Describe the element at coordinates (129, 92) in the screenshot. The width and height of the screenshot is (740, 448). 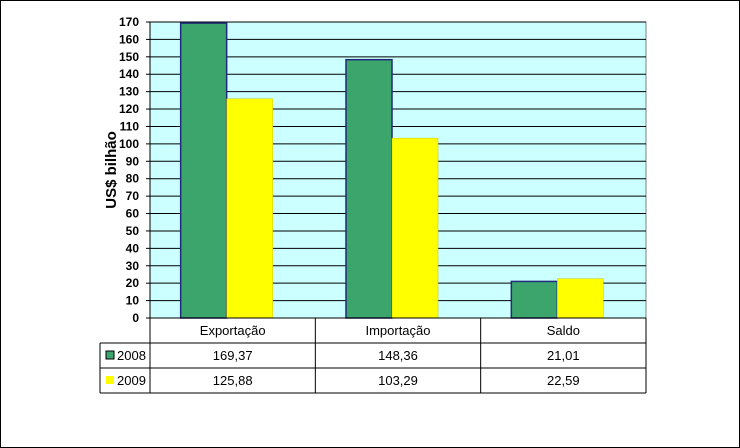
I see `y-tick-label: 130` at that location.